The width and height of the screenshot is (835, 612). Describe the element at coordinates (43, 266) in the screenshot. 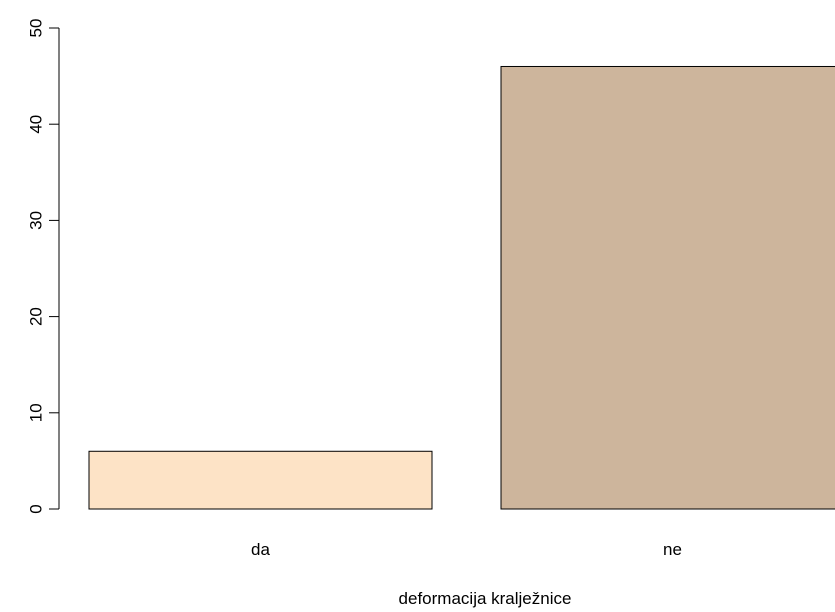

I see `y-axis: 0 10 20 30 40 50` at that location.